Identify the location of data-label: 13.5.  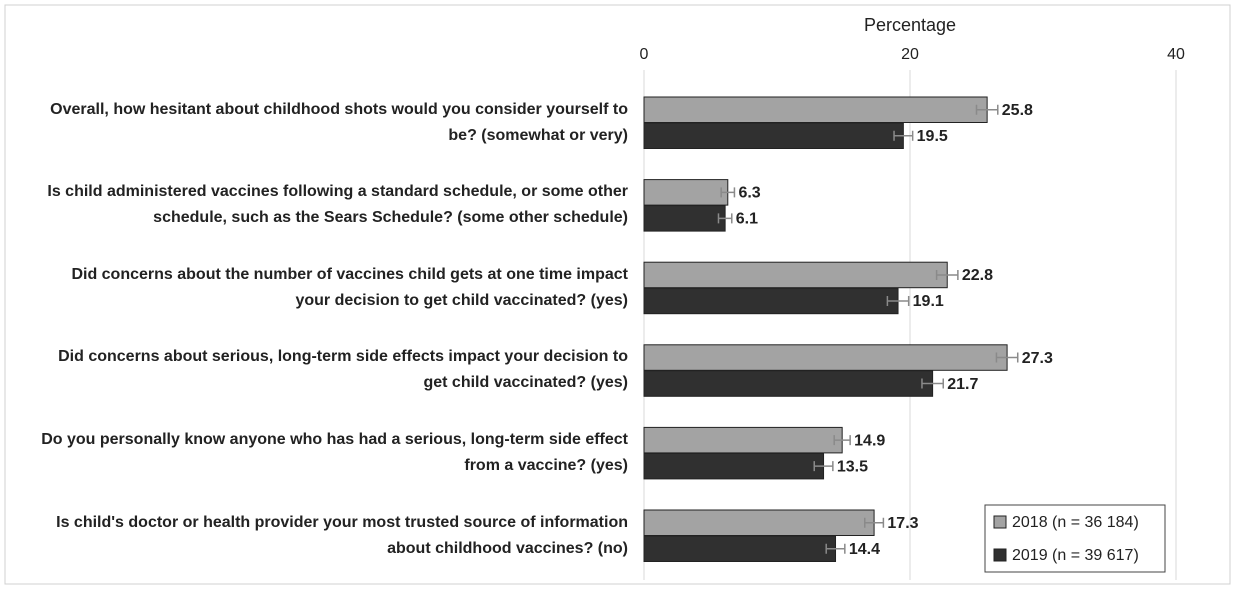
(852, 466).